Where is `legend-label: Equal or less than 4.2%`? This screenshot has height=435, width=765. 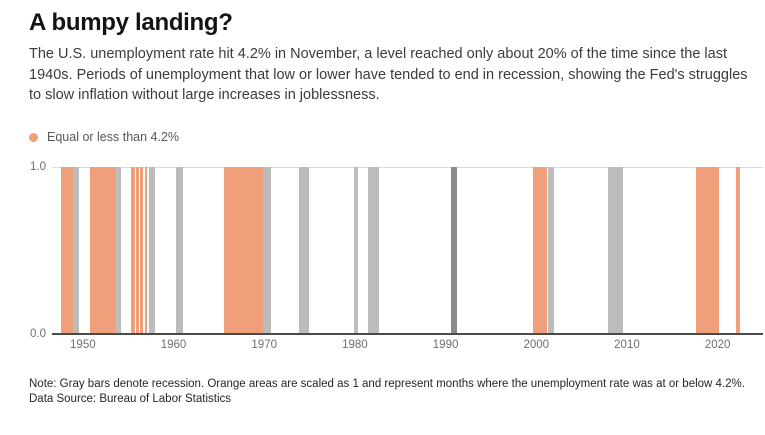 legend-label: Equal or less than 4.2% is located at coordinates (113, 137).